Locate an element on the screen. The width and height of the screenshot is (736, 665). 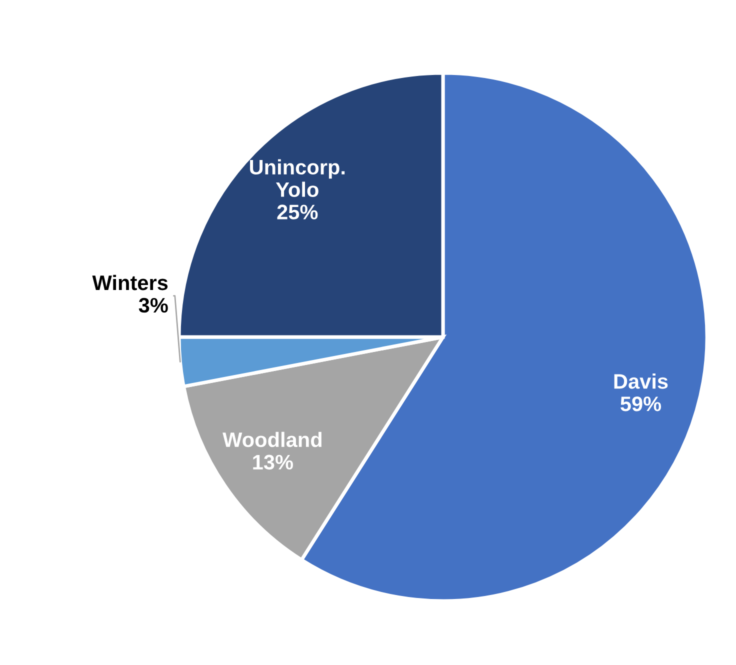
data-label: 25% is located at coordinates (297, 212).